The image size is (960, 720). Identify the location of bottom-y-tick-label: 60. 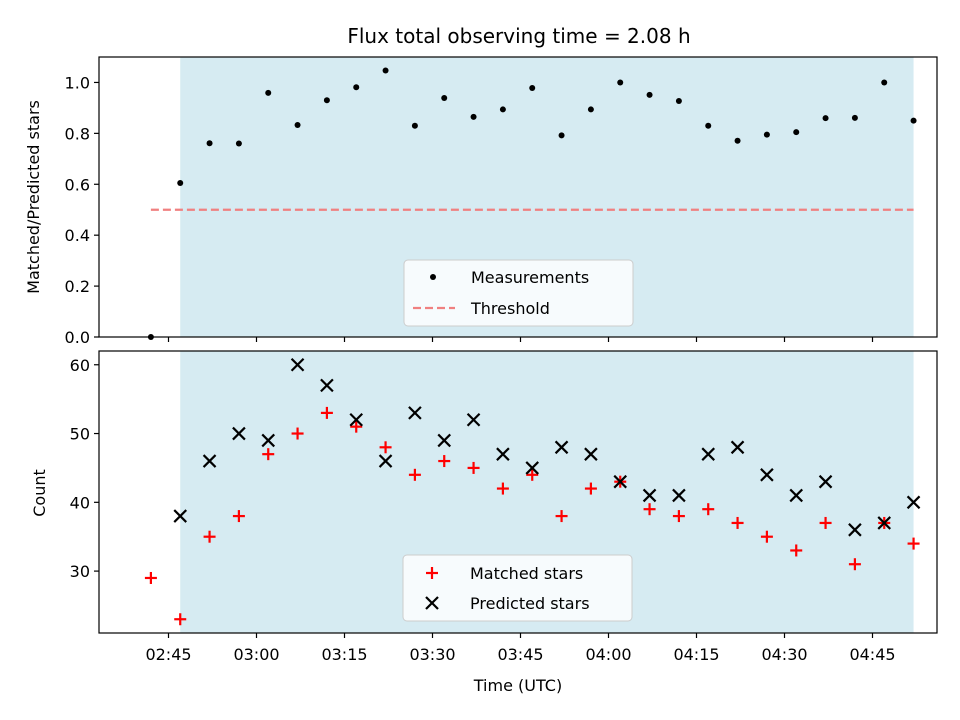
(80, 365).